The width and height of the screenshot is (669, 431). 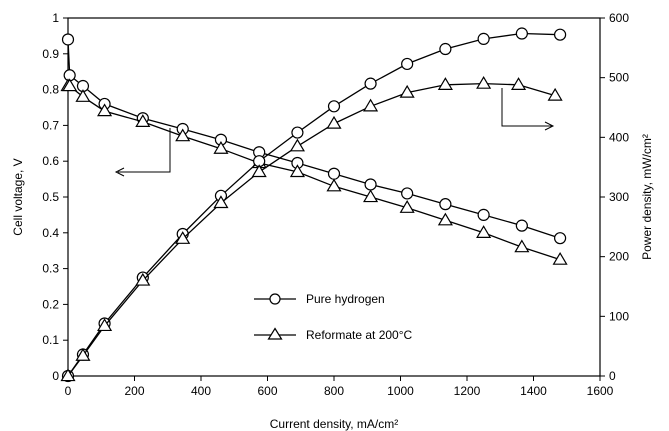 I want to click on y-left-axis-title: Cell voltage, V, so click(x=18, y=196).